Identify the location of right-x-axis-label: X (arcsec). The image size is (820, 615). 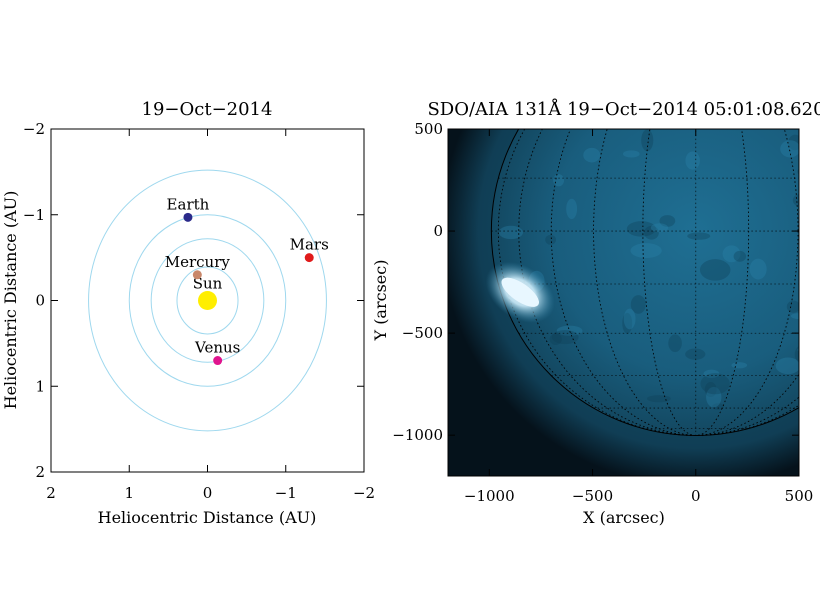
(624, 517).